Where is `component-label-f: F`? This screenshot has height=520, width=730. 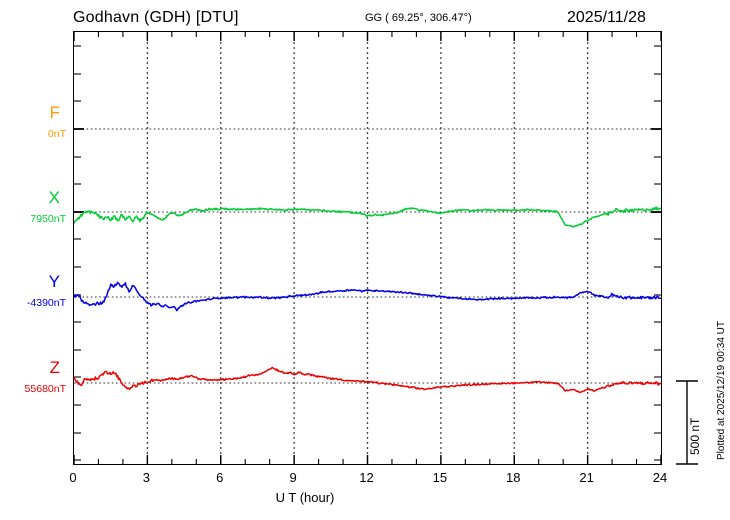 component-label-f: F is located at coordinates (54, 112).